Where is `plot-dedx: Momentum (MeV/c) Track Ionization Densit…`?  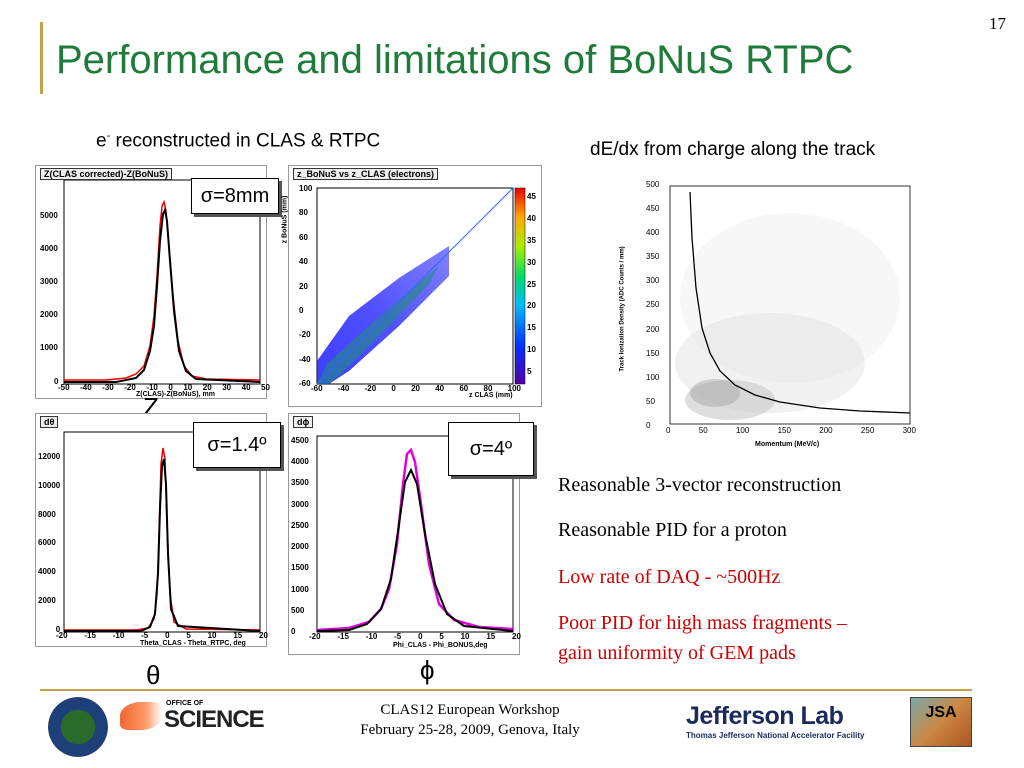
plot-dedx: Momentum (MeV/c) Track Ionization Densit… is located at coordinates (770, 319).